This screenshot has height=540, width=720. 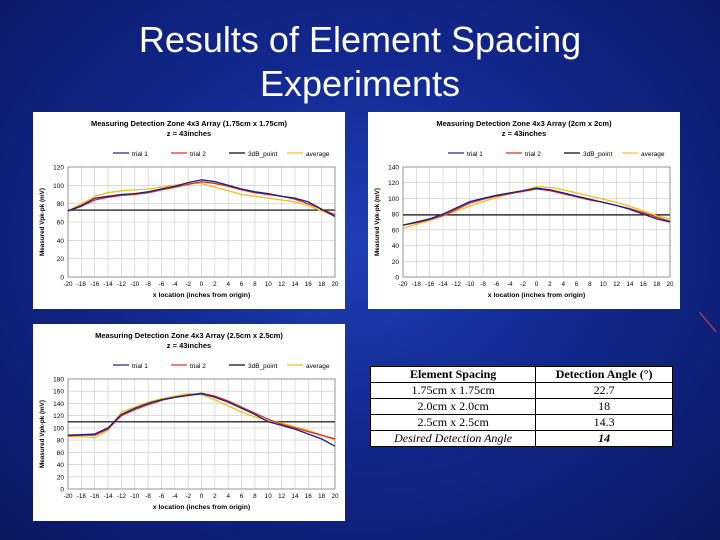 What do you see at coordinates (604, 422) in the screenshot?
I see `table-cell: 14.3` at bounding box center [604, 422].